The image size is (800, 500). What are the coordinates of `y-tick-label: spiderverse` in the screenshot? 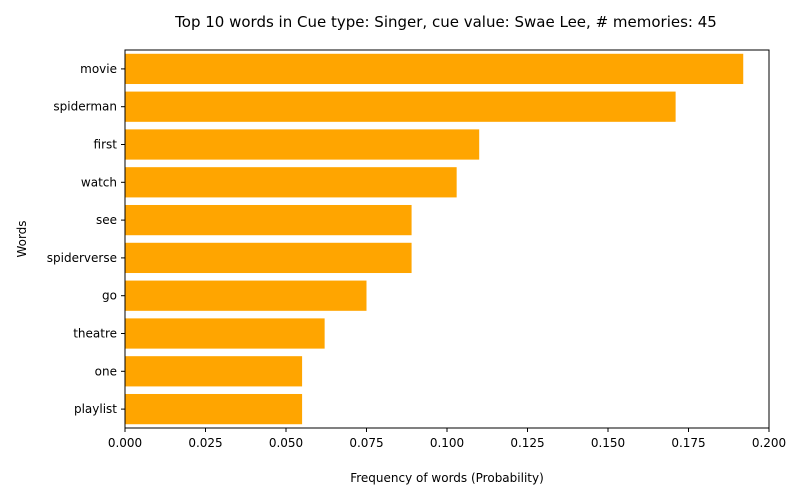 It's located at (82, 258).